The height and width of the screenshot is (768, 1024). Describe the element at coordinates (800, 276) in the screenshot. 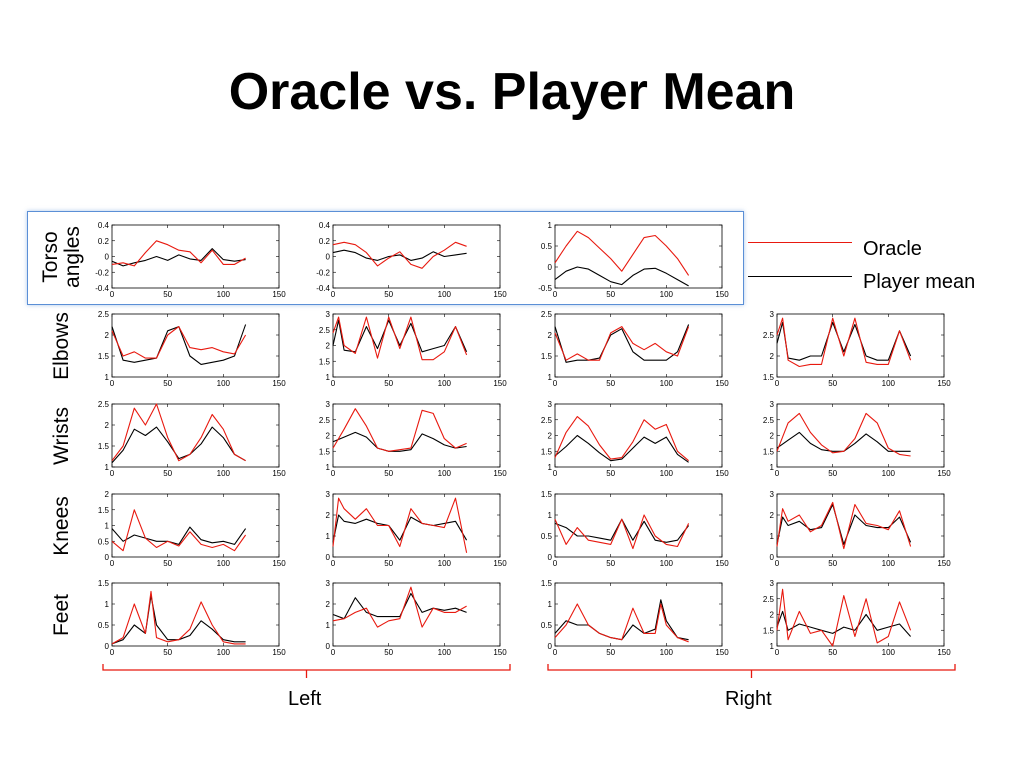

I see `legend-player-line` at that location.